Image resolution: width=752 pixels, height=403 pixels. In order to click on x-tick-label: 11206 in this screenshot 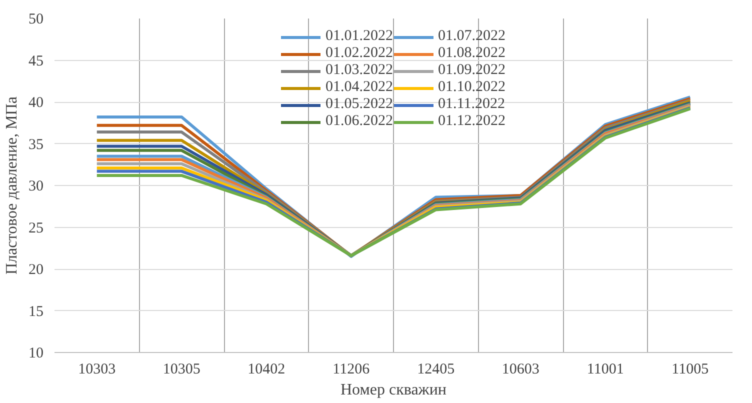, I will do `click(351, 370)`.